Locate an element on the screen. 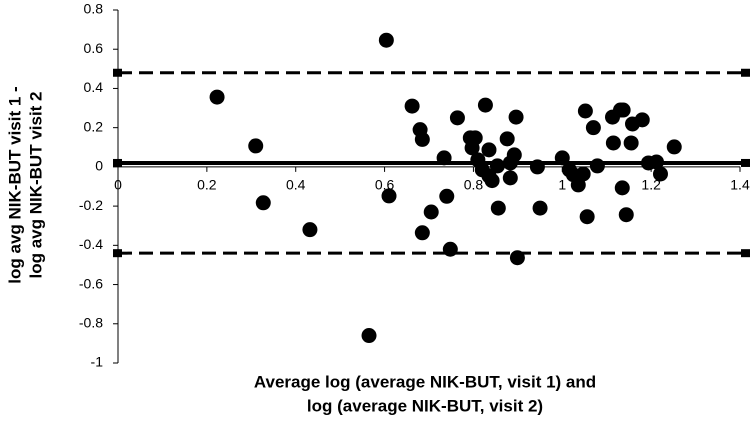 The width and height of the screenshot is (755, 422). y-tick-label: -0.2 is located at coordinates (91, 205).